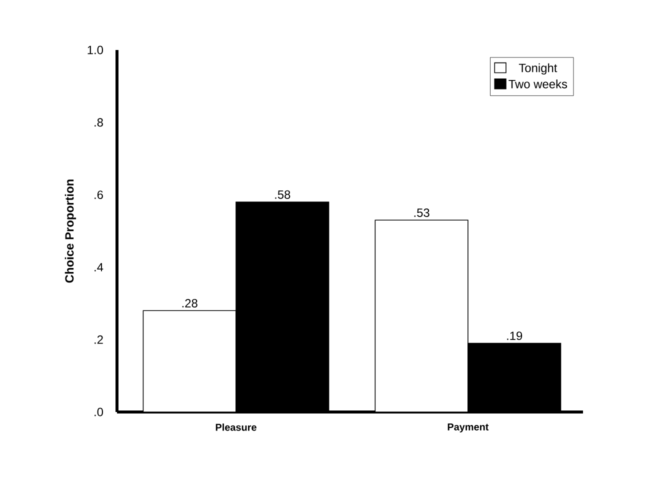 The image size is (654, 484). What do you see at coordinates (422, 212) in the screenshot?
I see `data-label: .53` at bounding box center [422, 212].